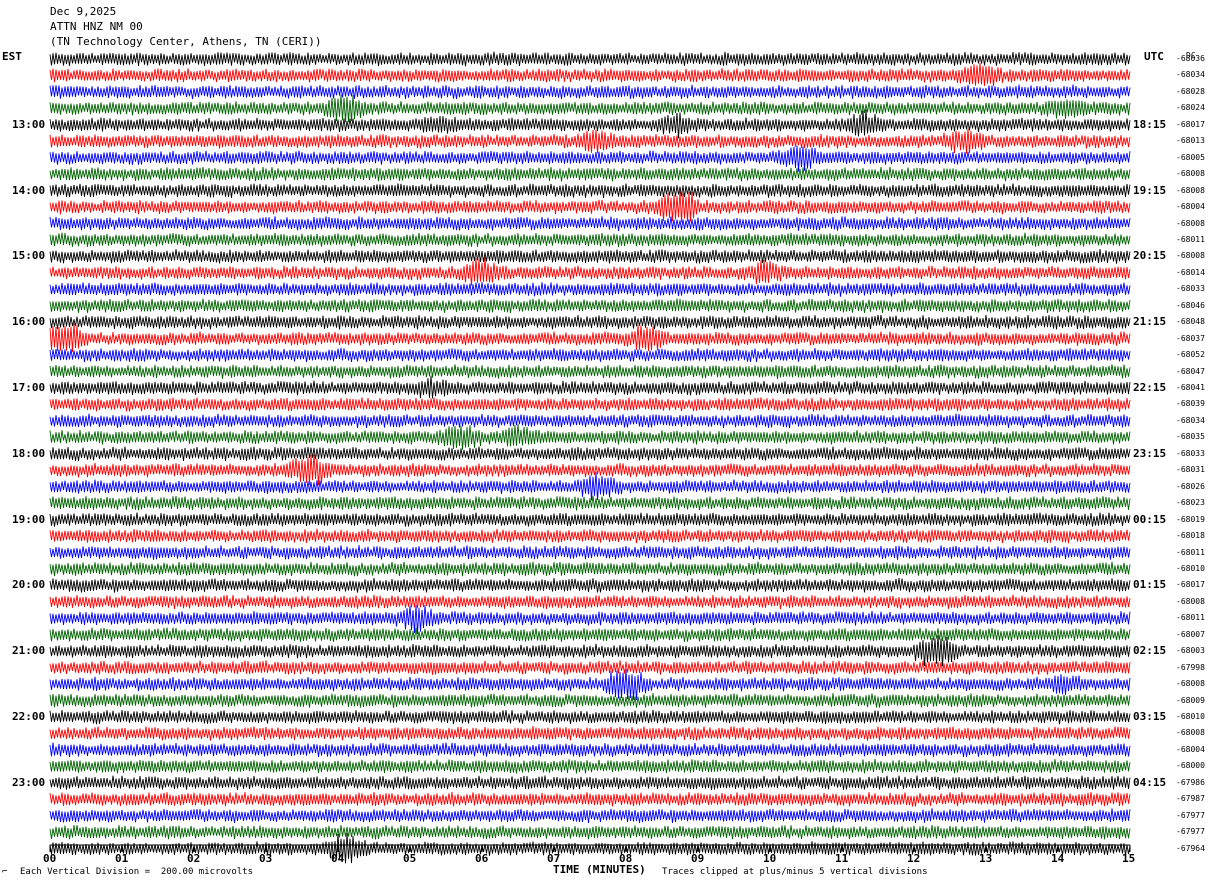 Image resolution: width=1210 pixels, height=886 pixels. I want to click on dc-offset-value: -68018, so click(1190, 536).